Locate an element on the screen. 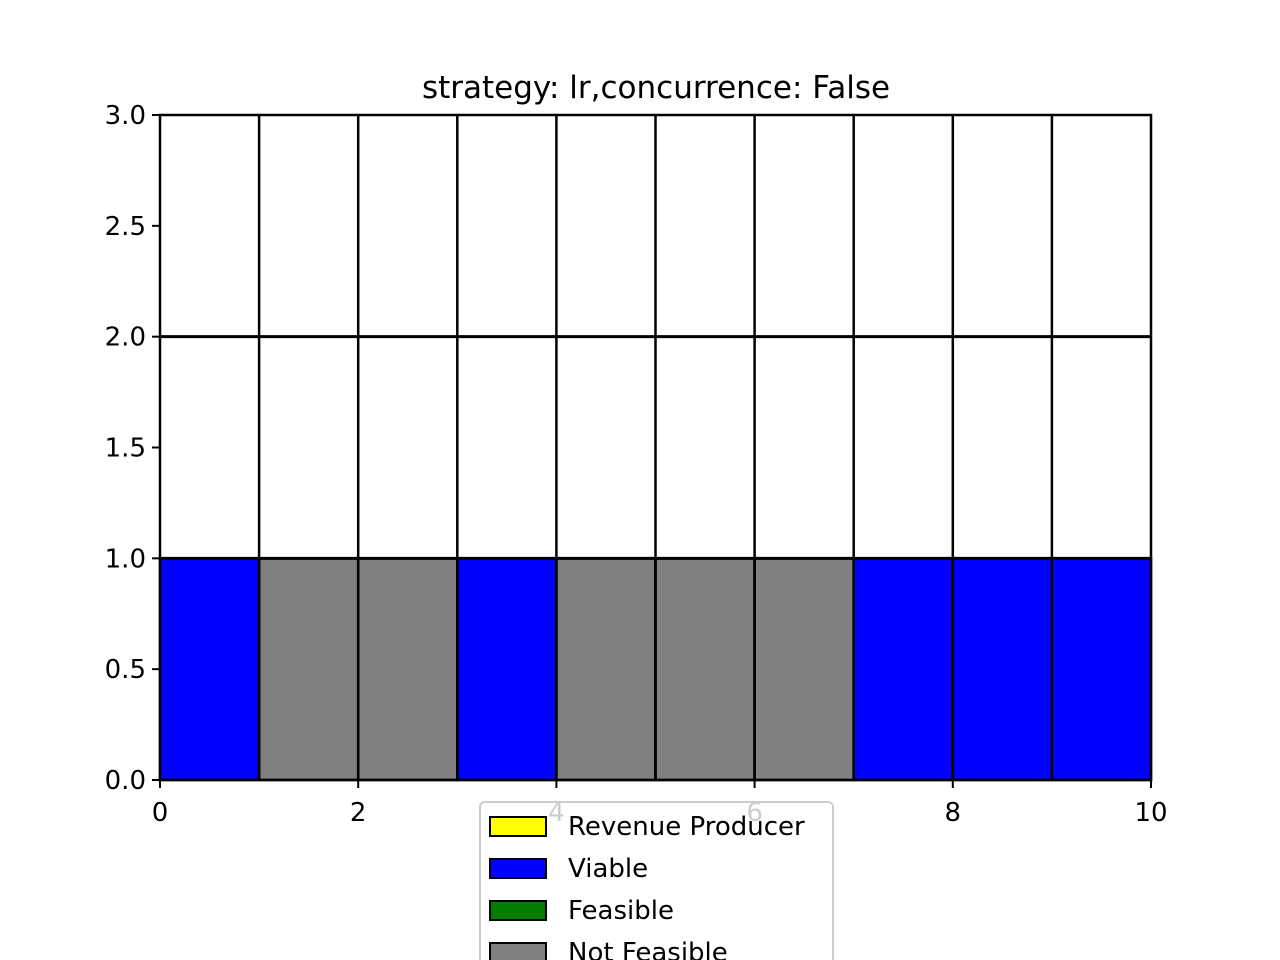 The image size is (1280, 960). cell-8-viable is located at coordinates (1002, 669).